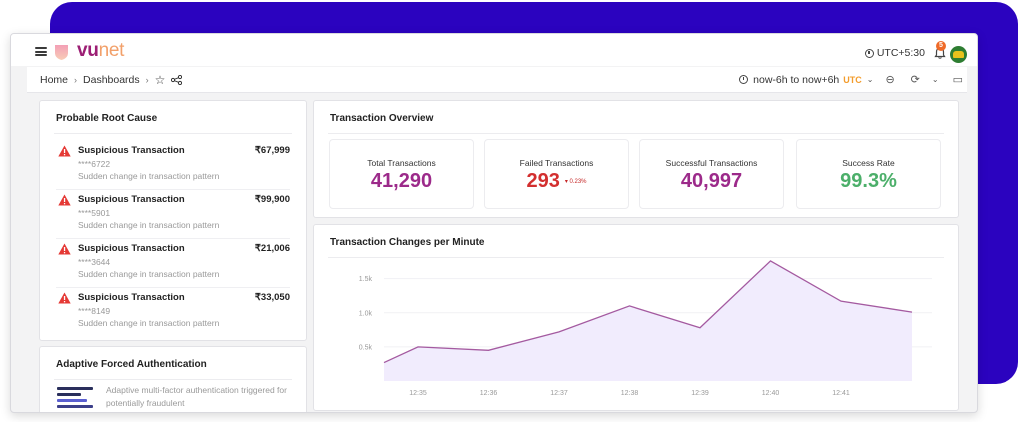 The height and width of the screenshot is (422, 1024). I want to click on stat-label: Total Transactions, so click(401, 163).